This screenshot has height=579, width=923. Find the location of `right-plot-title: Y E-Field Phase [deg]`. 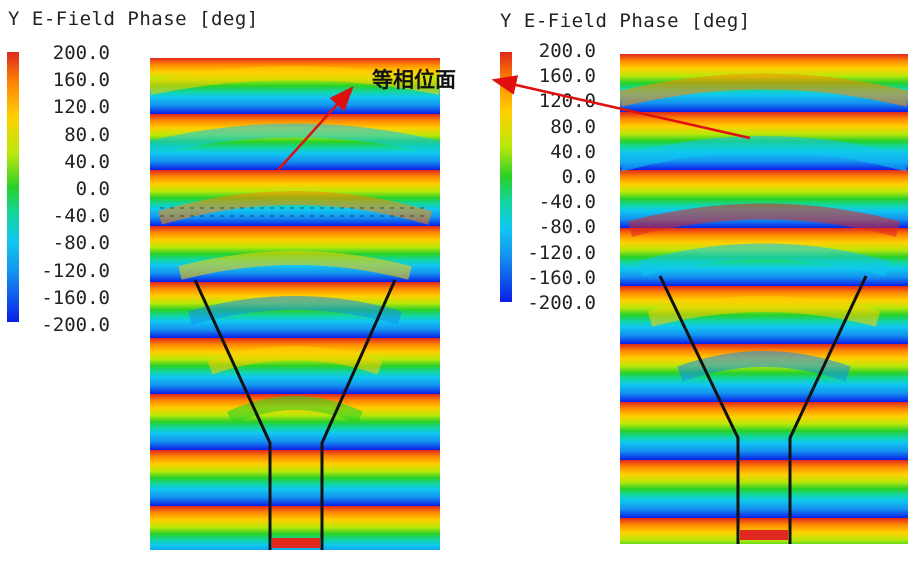

right-plot-title: Y E-Field Phase [deg] is located at coordinates (625, 21).